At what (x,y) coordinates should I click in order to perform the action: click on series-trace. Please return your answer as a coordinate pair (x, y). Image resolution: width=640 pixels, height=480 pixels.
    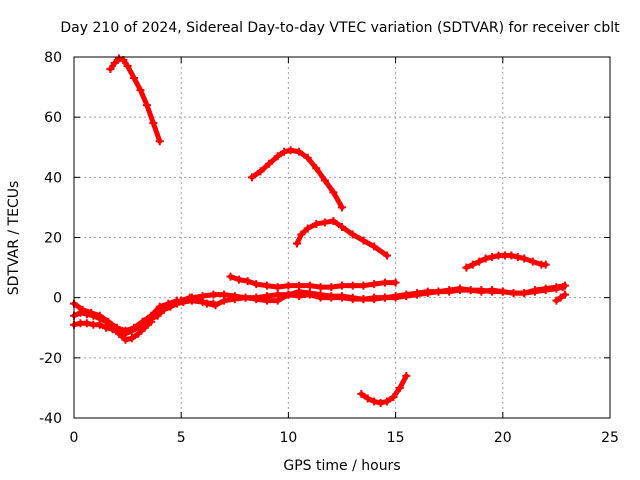
    Looking at the image, I should click on (135, 100).